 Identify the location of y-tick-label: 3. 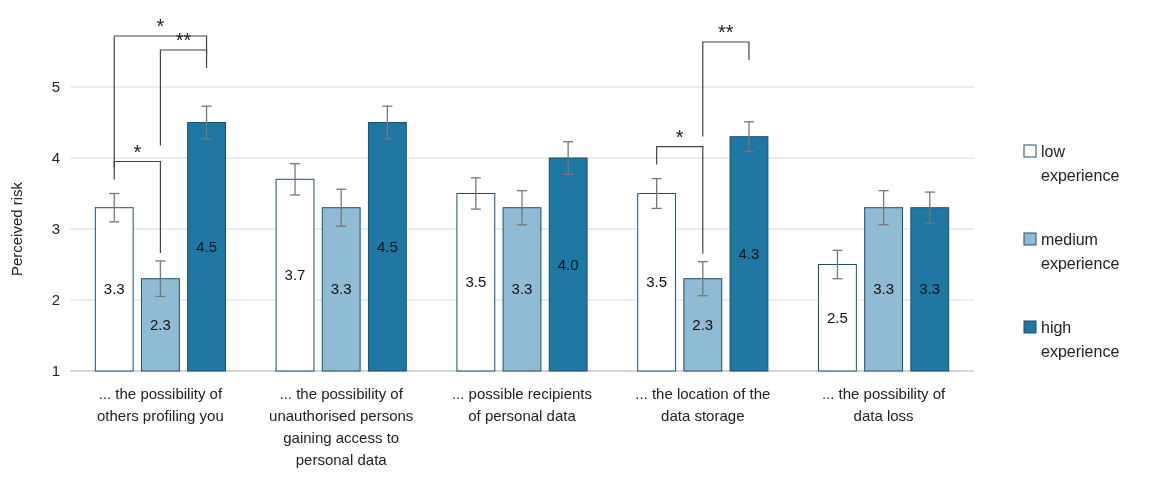
(55, 228).